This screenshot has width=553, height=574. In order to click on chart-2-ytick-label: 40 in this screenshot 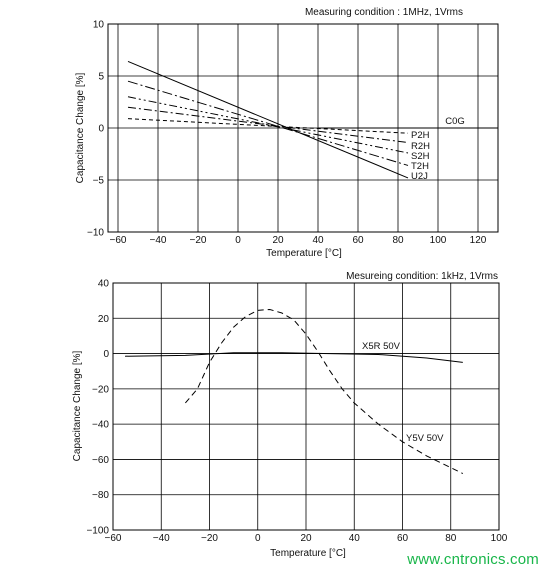, I will do `click(104, 284)`.